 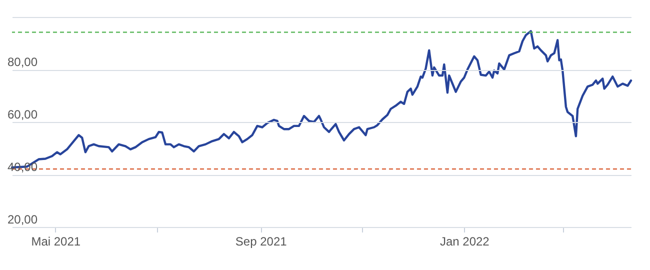 What do you see at coordinates (56, 241) in the screenshot?
I see `x-tick-label: Mai 2021` at bounding box center [56, 241].